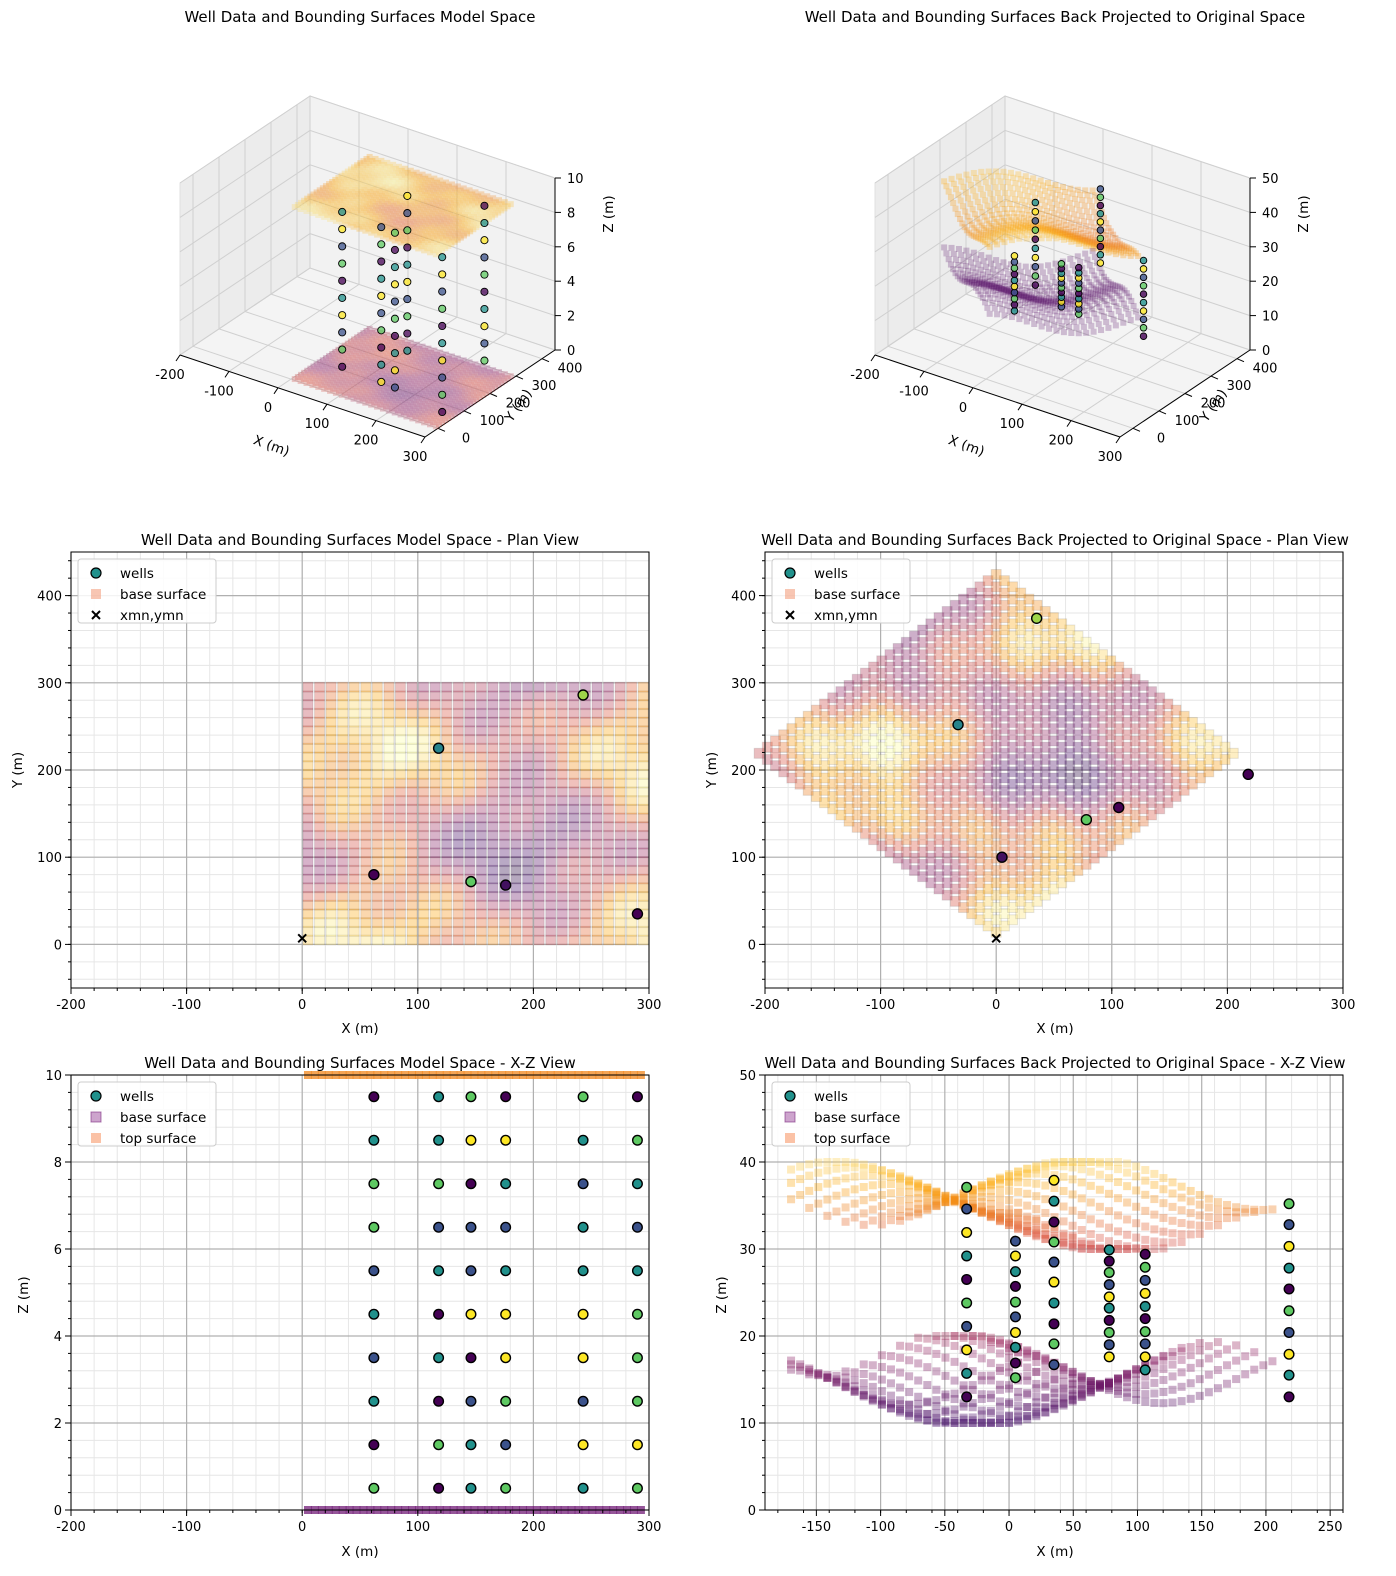  What do you see at coordinates (58, 1163) in the screenshot?
I see `p5-ytick-label: 8` at bounding box center [58, 1163].